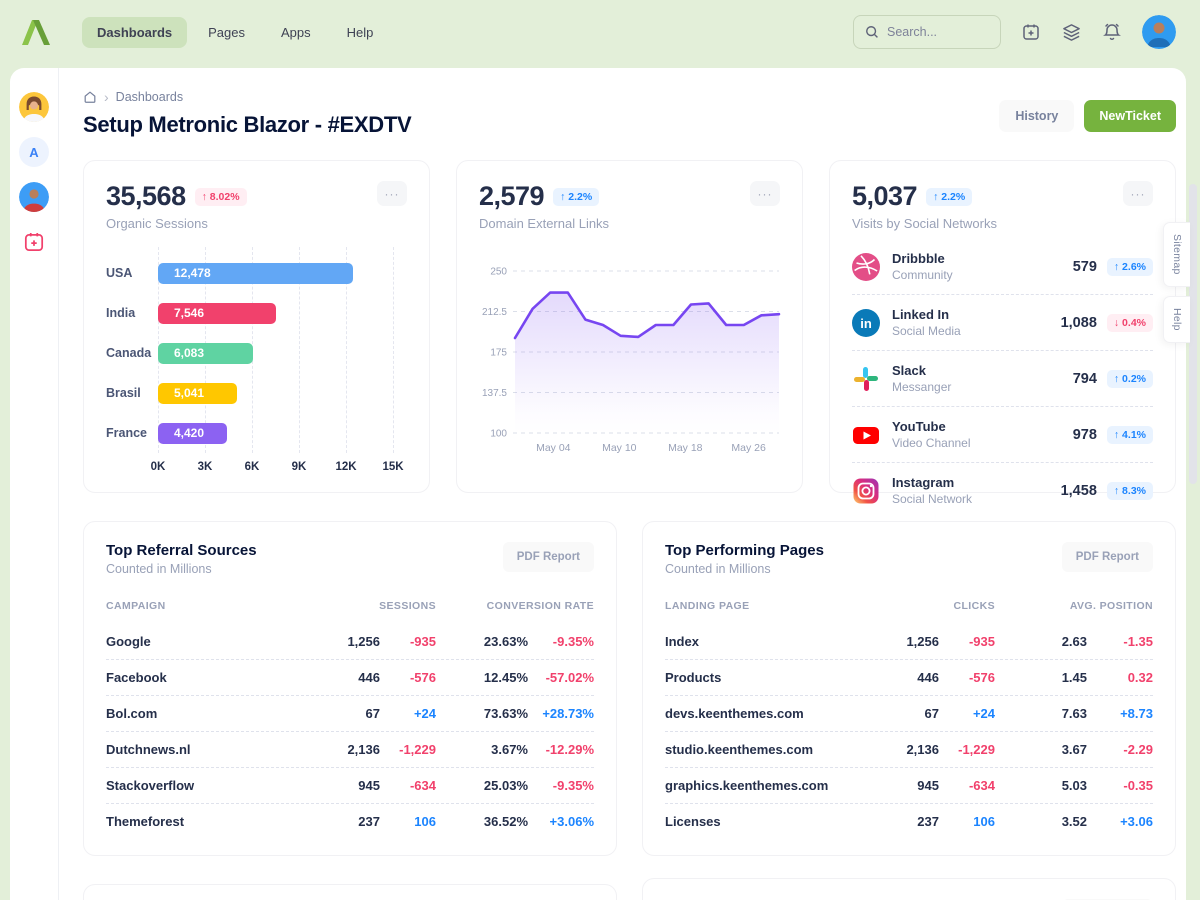  What do you see at coordinates (1129, 266) in the screenshot?
I see `social-item-delta-badge: ↑ 2.6%` at bounding box center [1129, 266].